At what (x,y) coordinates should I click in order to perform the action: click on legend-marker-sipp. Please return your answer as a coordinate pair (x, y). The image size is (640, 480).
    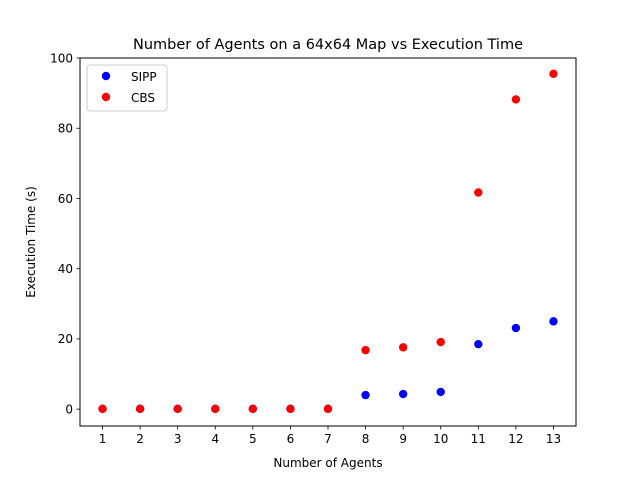
    Looking at the image, I should click on (106, 76).